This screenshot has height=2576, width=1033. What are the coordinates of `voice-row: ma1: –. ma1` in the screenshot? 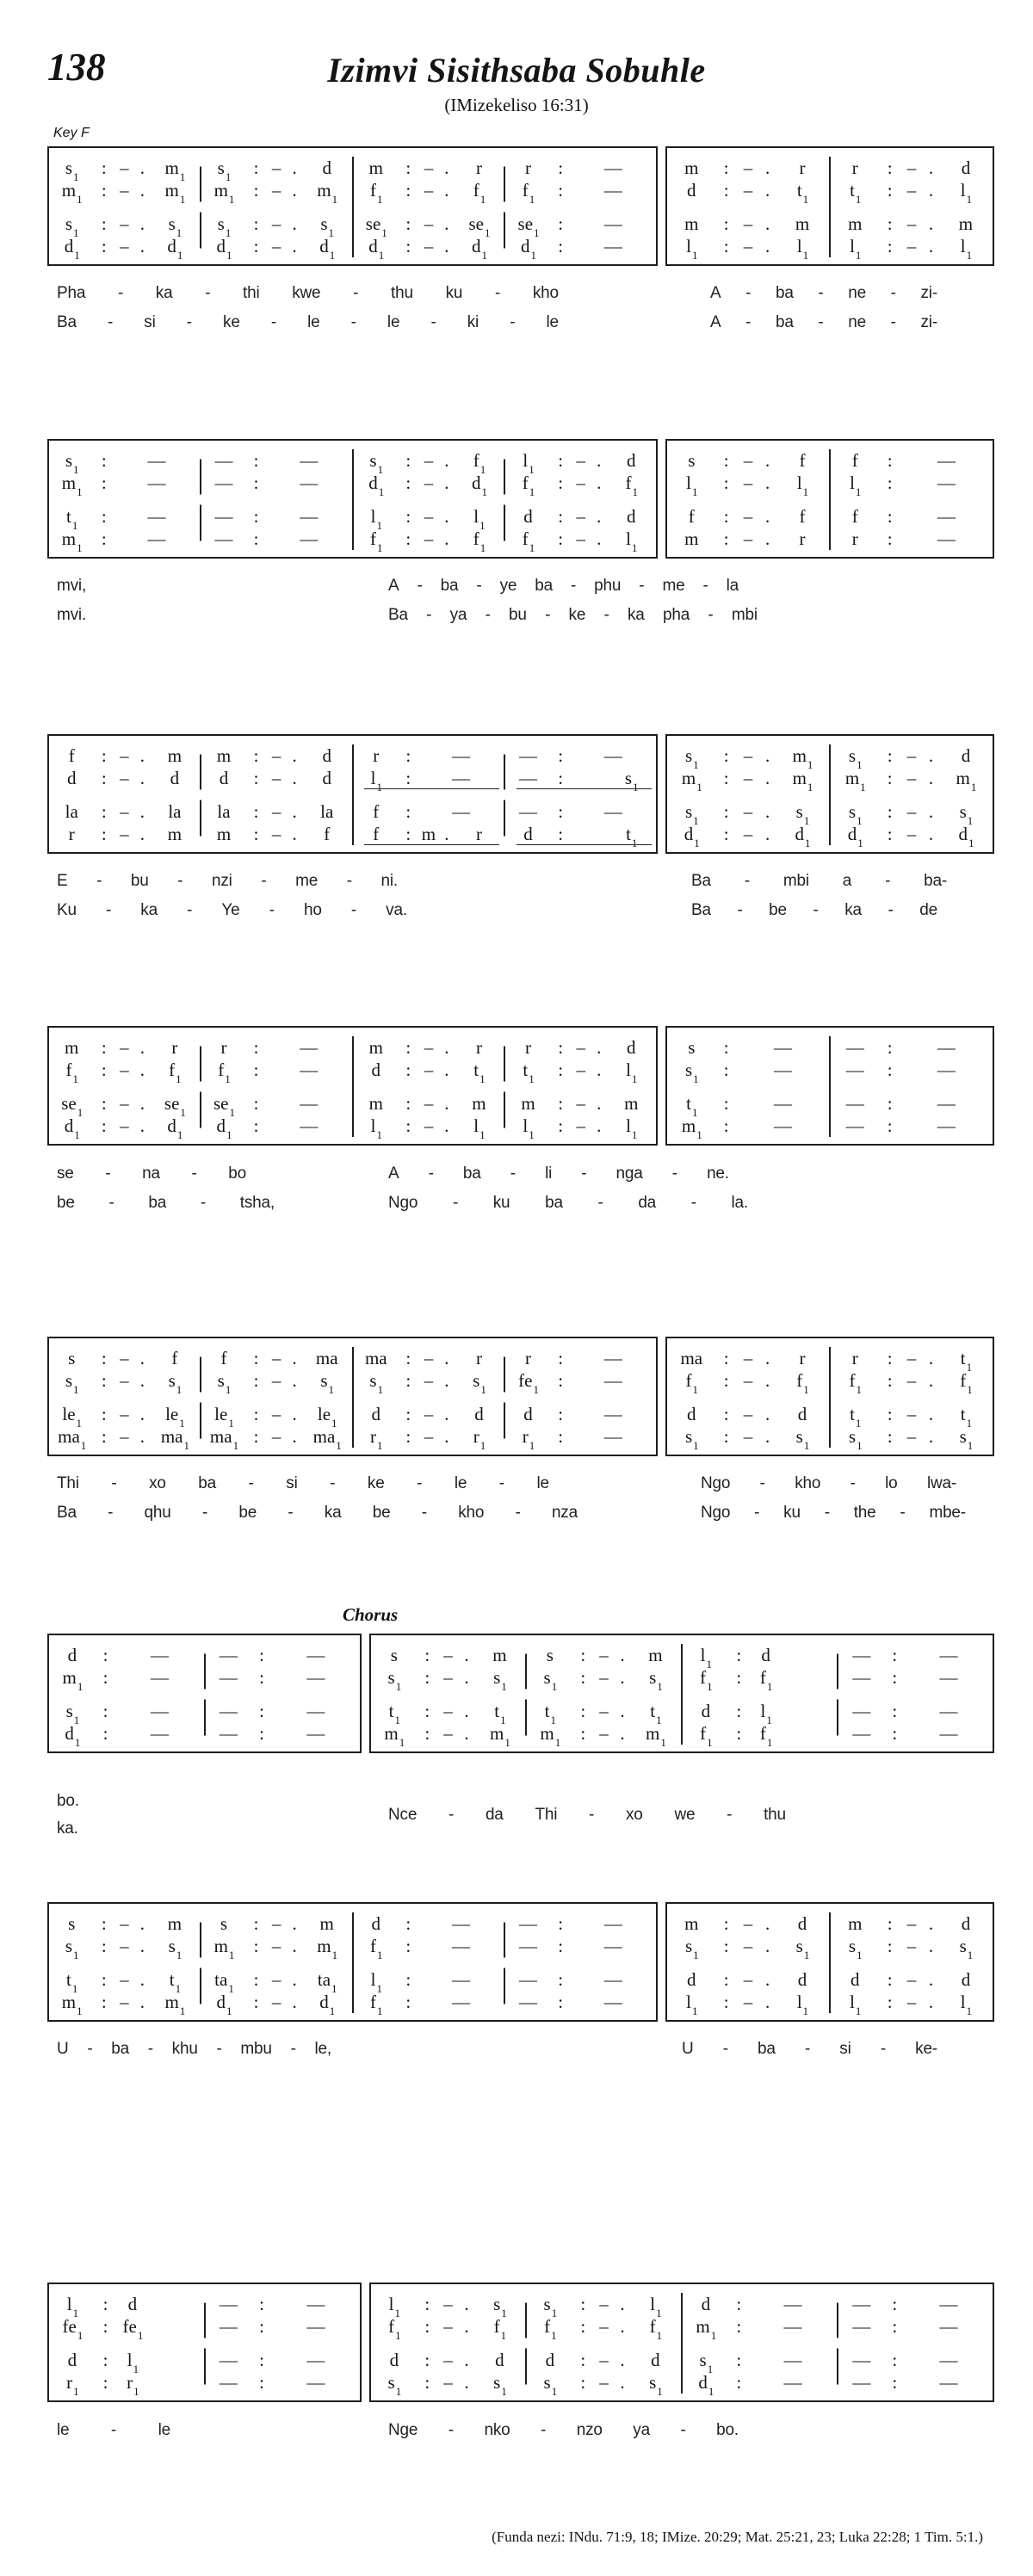 It's located at (124, 1438).